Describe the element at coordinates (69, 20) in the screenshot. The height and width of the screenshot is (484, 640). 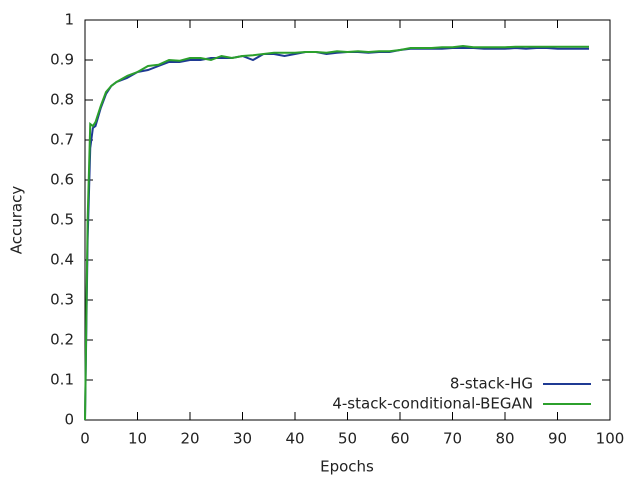
I see `y-tick-label: 1` at that location.